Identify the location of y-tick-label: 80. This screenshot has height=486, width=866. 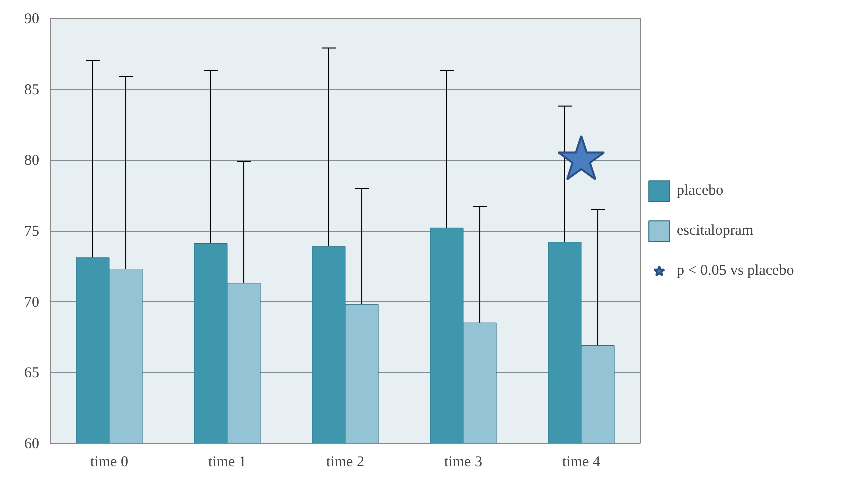
(32, 161).